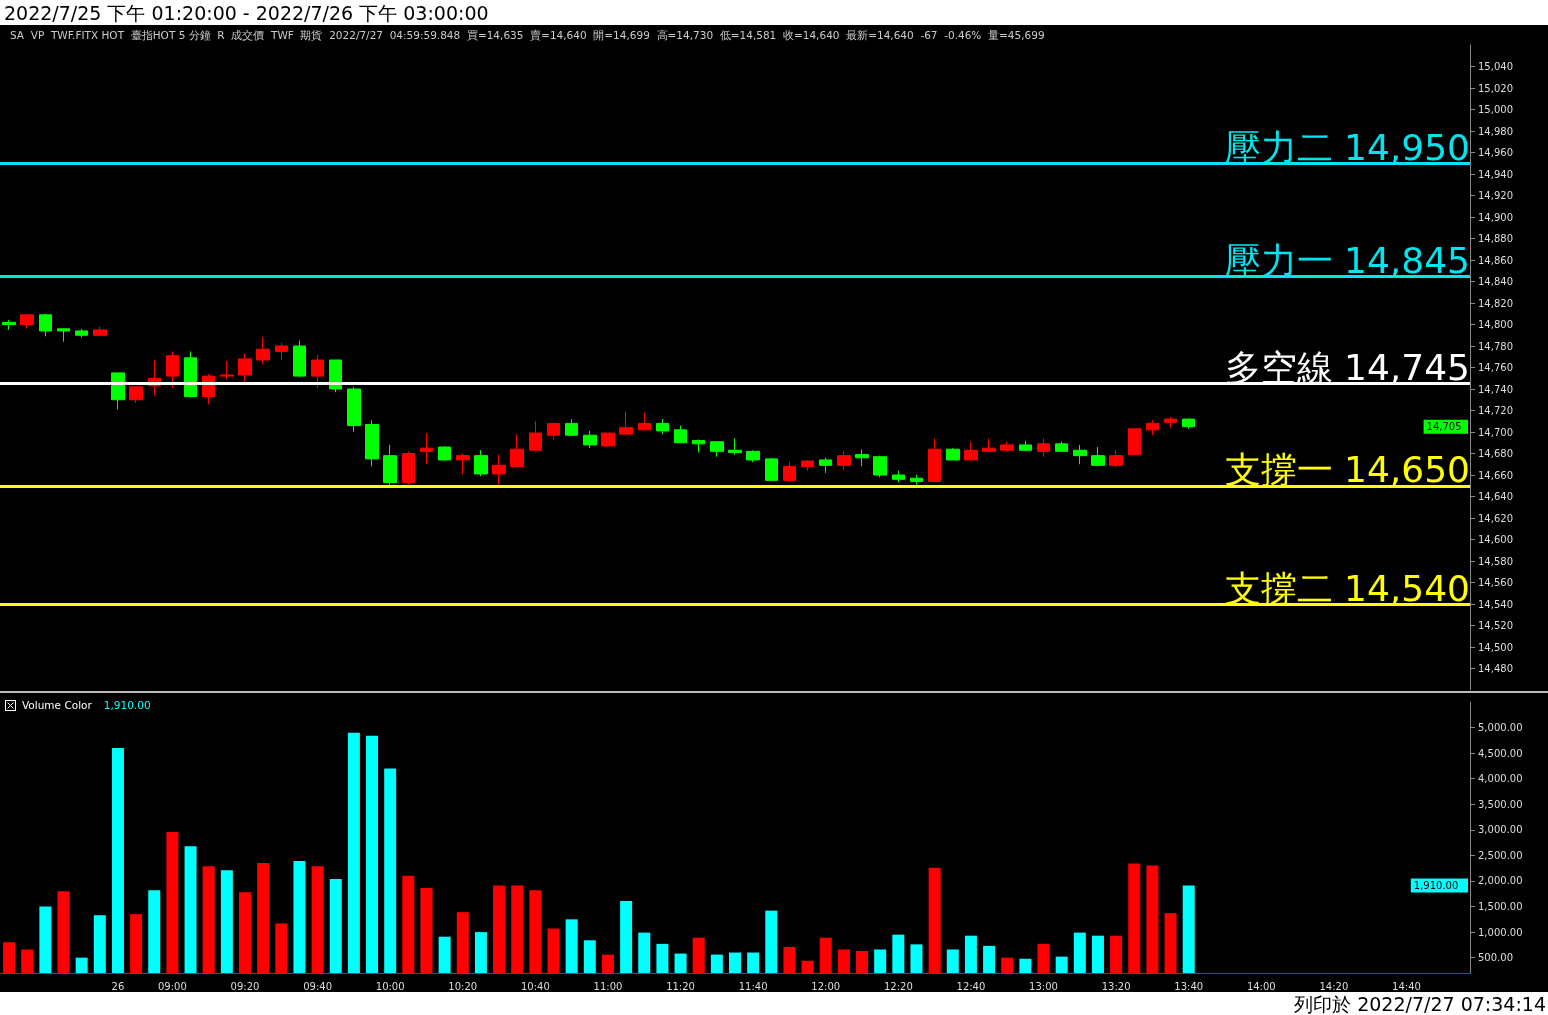 The height and width of the screenshot is (1015, 1548). What do you see at coordinates (680, 986) in the screenshot?
I see `category-label: 11:20` at bounding box center [680, 986].